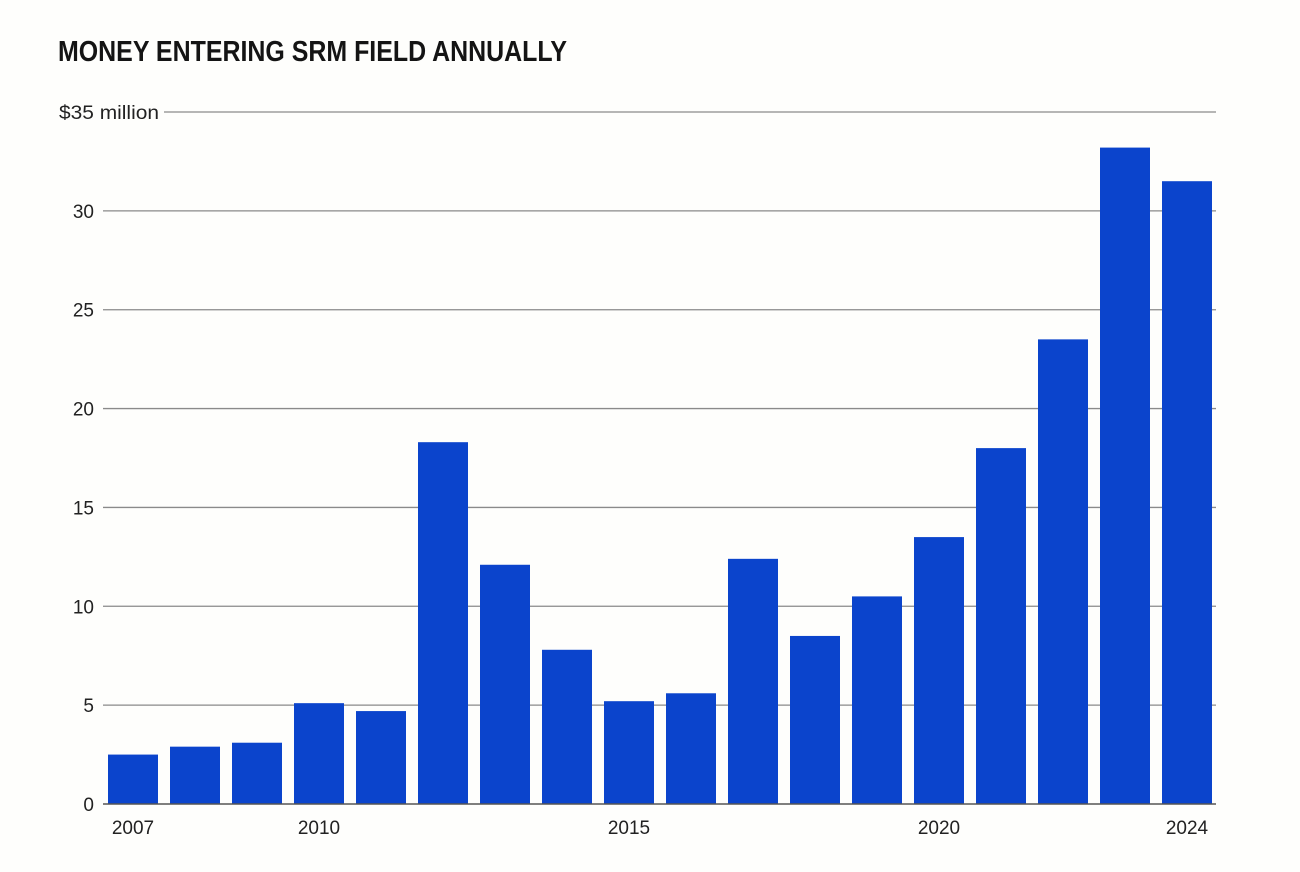 This screenshot has width=1300, height=872. I want to click on bar-2019, so click(877, 700).